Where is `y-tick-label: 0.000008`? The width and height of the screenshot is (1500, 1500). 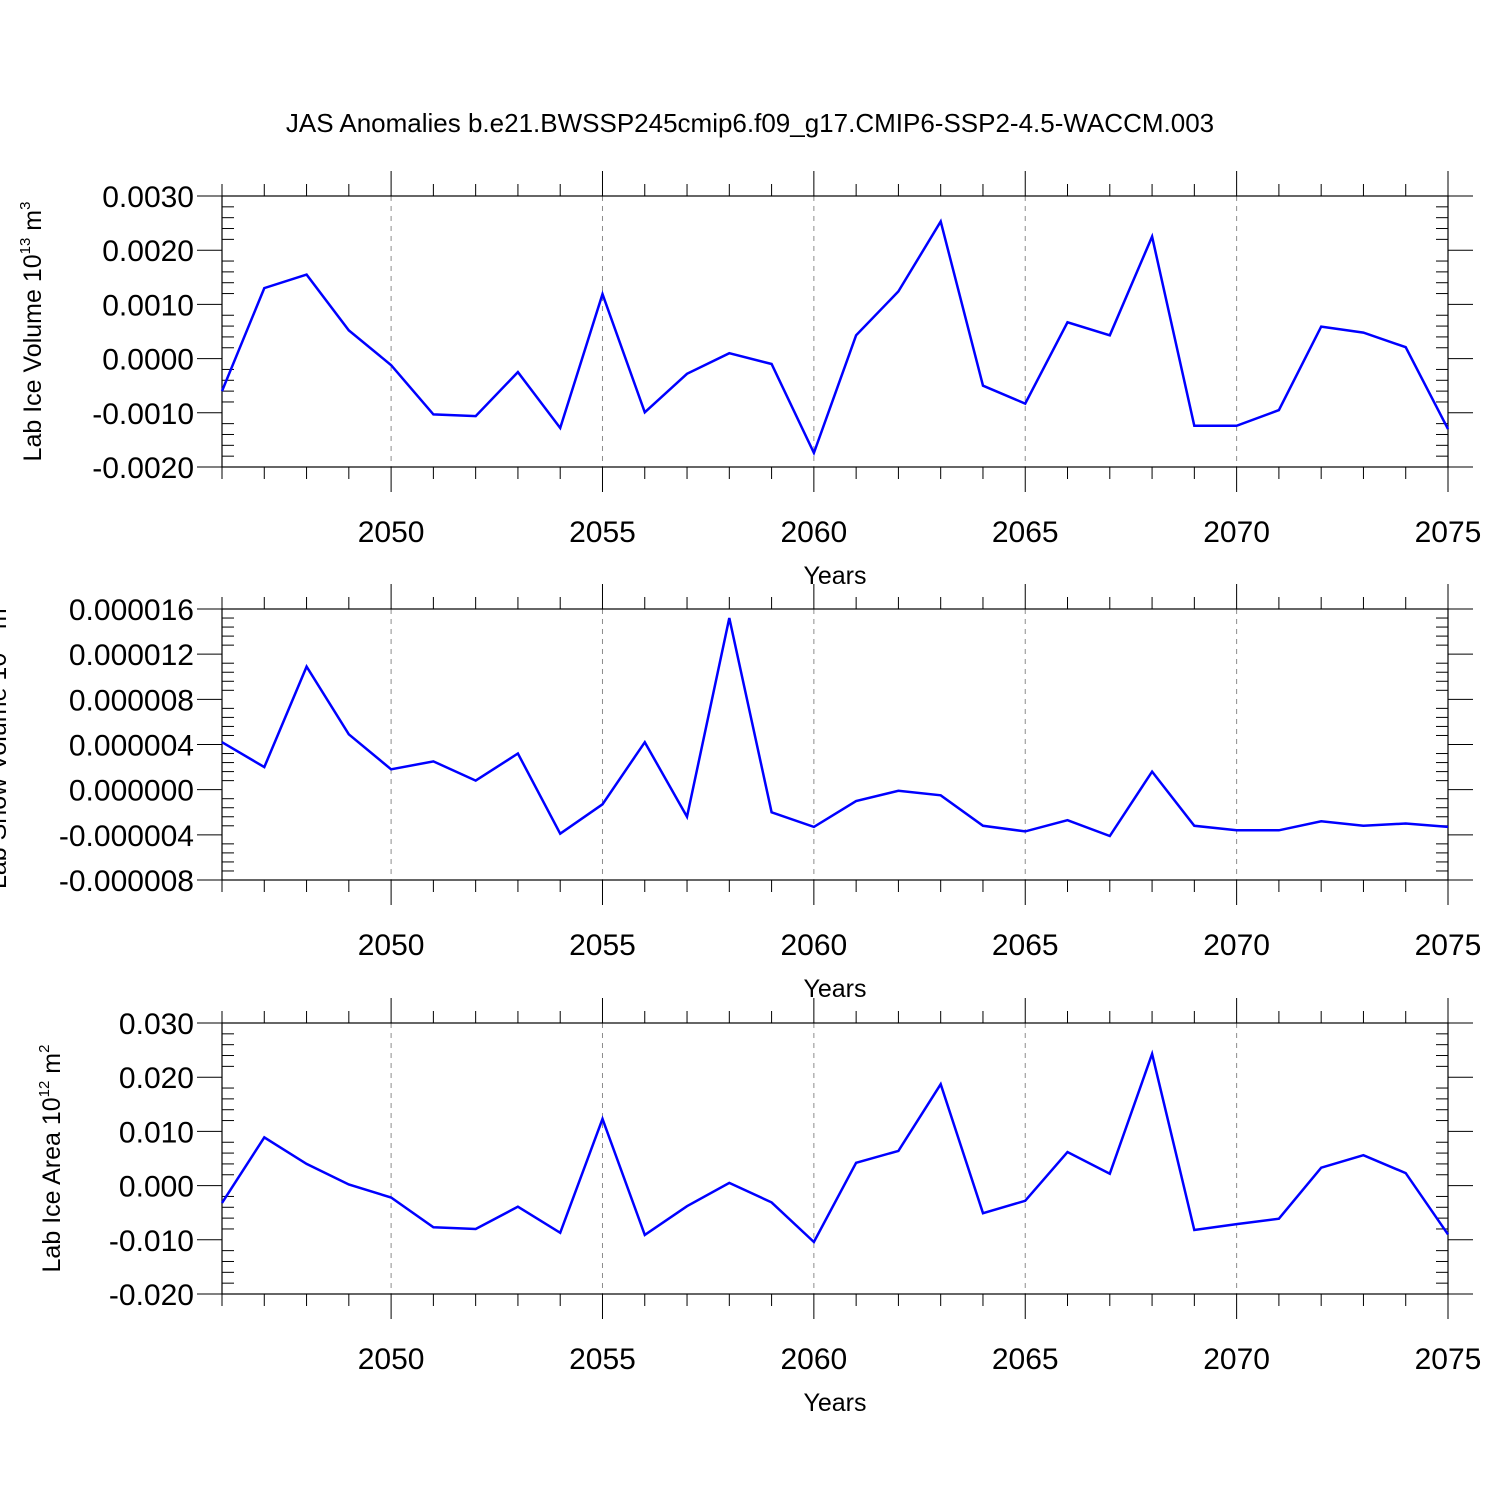
y-tick-label: 0.000008 is located at coordinates (131, 700).